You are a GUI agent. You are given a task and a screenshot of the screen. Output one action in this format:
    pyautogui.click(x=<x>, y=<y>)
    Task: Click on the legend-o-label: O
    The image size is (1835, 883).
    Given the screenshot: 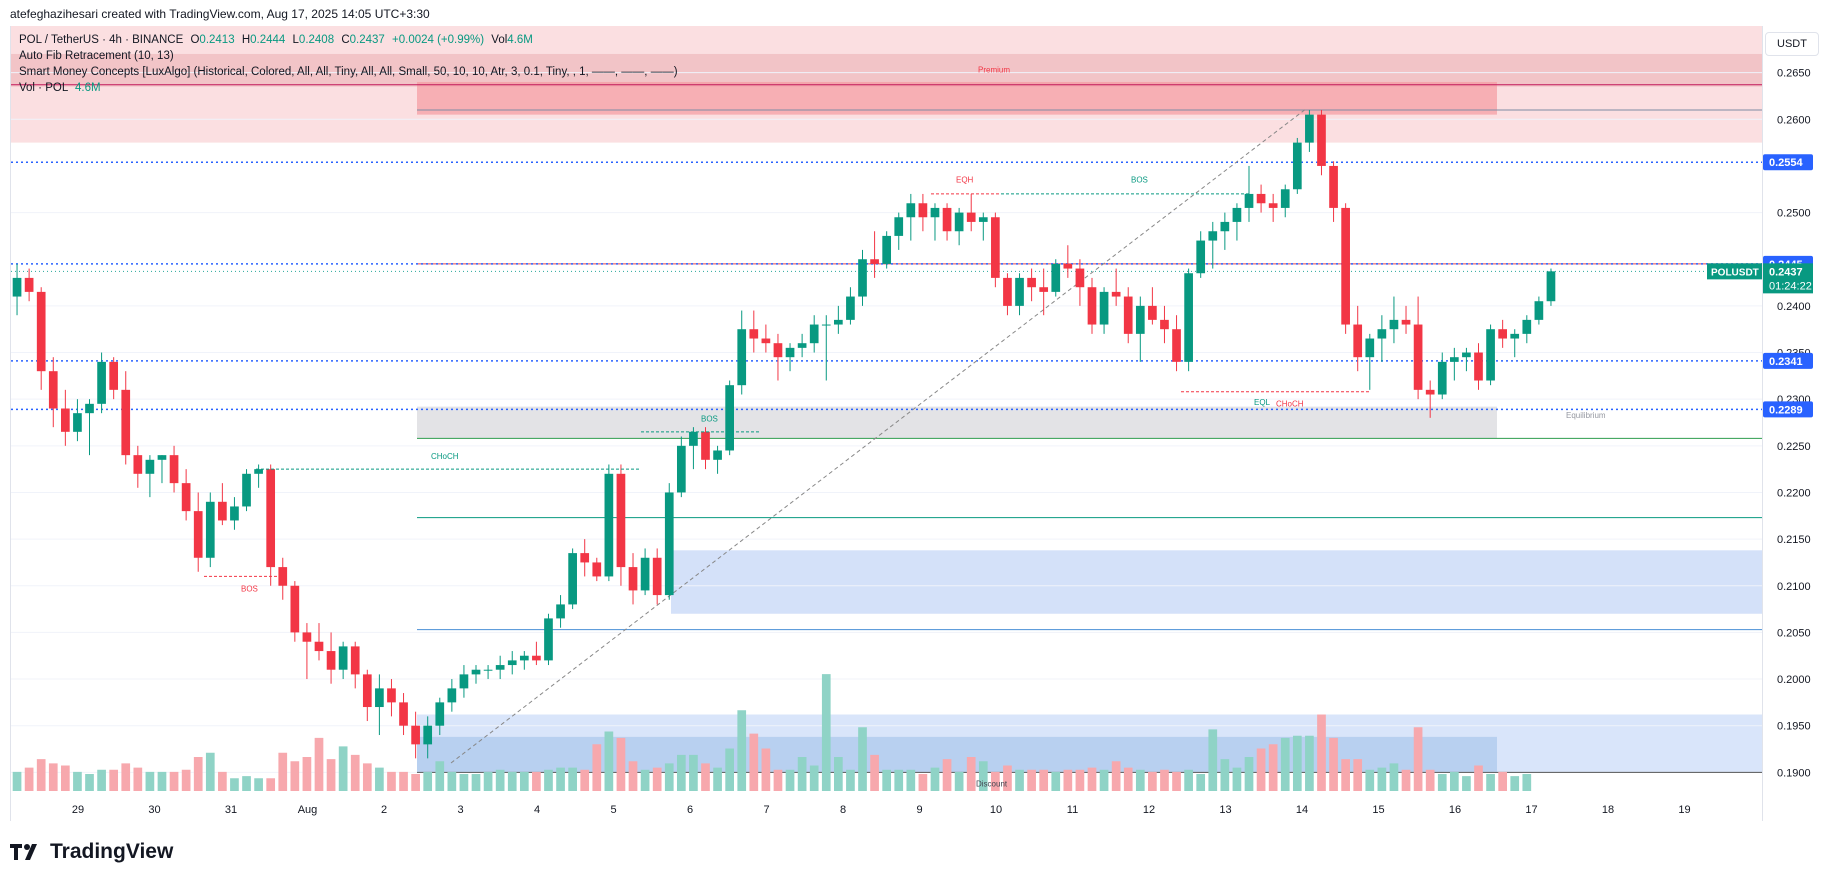 What is the action you would take?
    pyautogui.click(x=195, y=40)
    